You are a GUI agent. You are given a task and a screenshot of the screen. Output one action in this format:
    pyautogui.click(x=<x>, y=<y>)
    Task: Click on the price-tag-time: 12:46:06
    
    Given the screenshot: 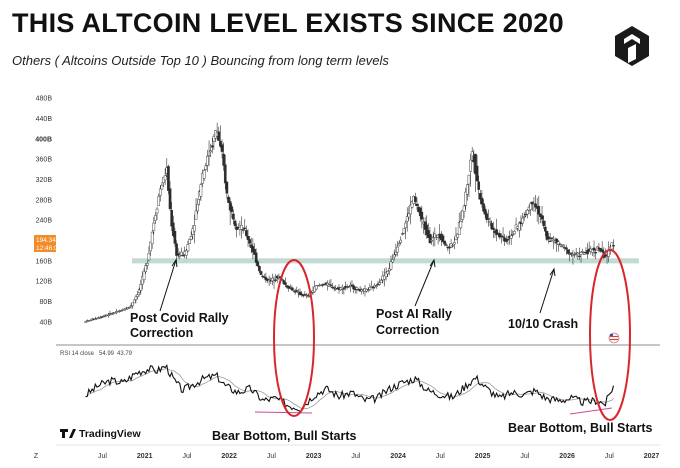 What is the action you would take?
    pyautogui.click(x=49, y=248)
    